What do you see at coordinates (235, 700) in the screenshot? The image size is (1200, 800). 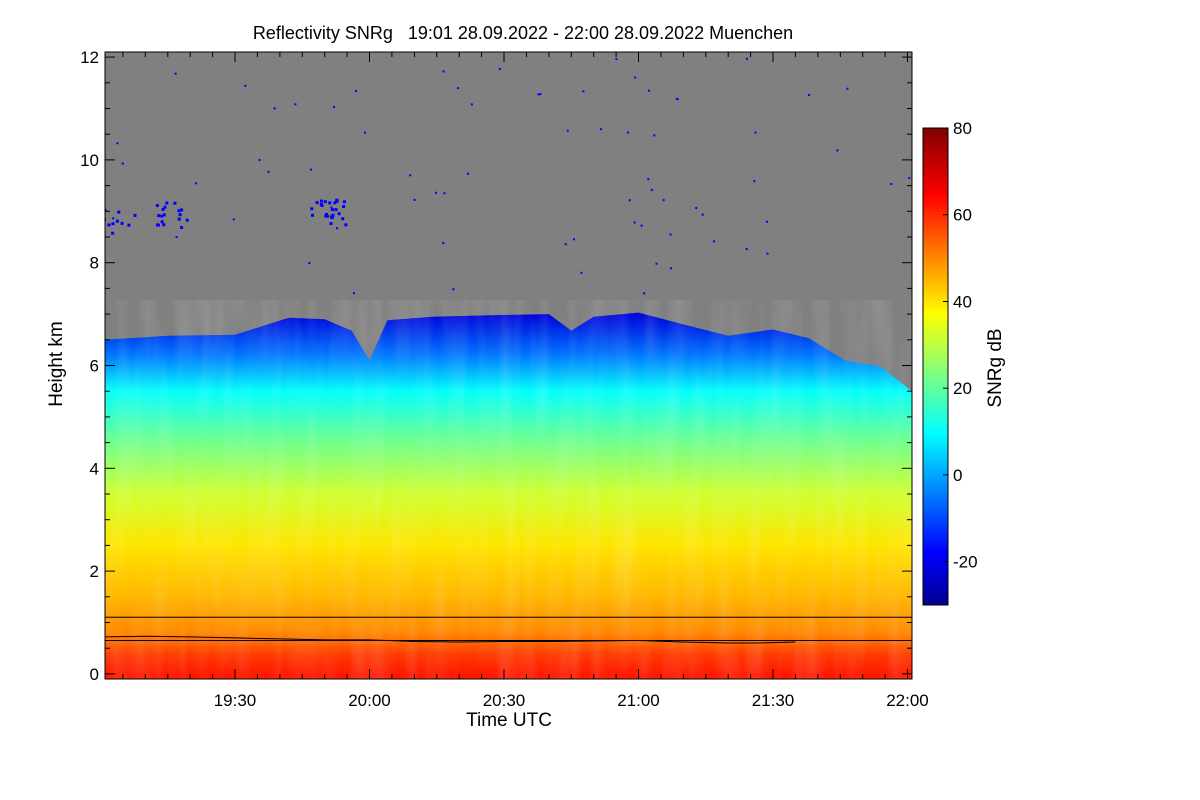 I see `x-tick-label: 19:30` at bounding box center [235, 700].